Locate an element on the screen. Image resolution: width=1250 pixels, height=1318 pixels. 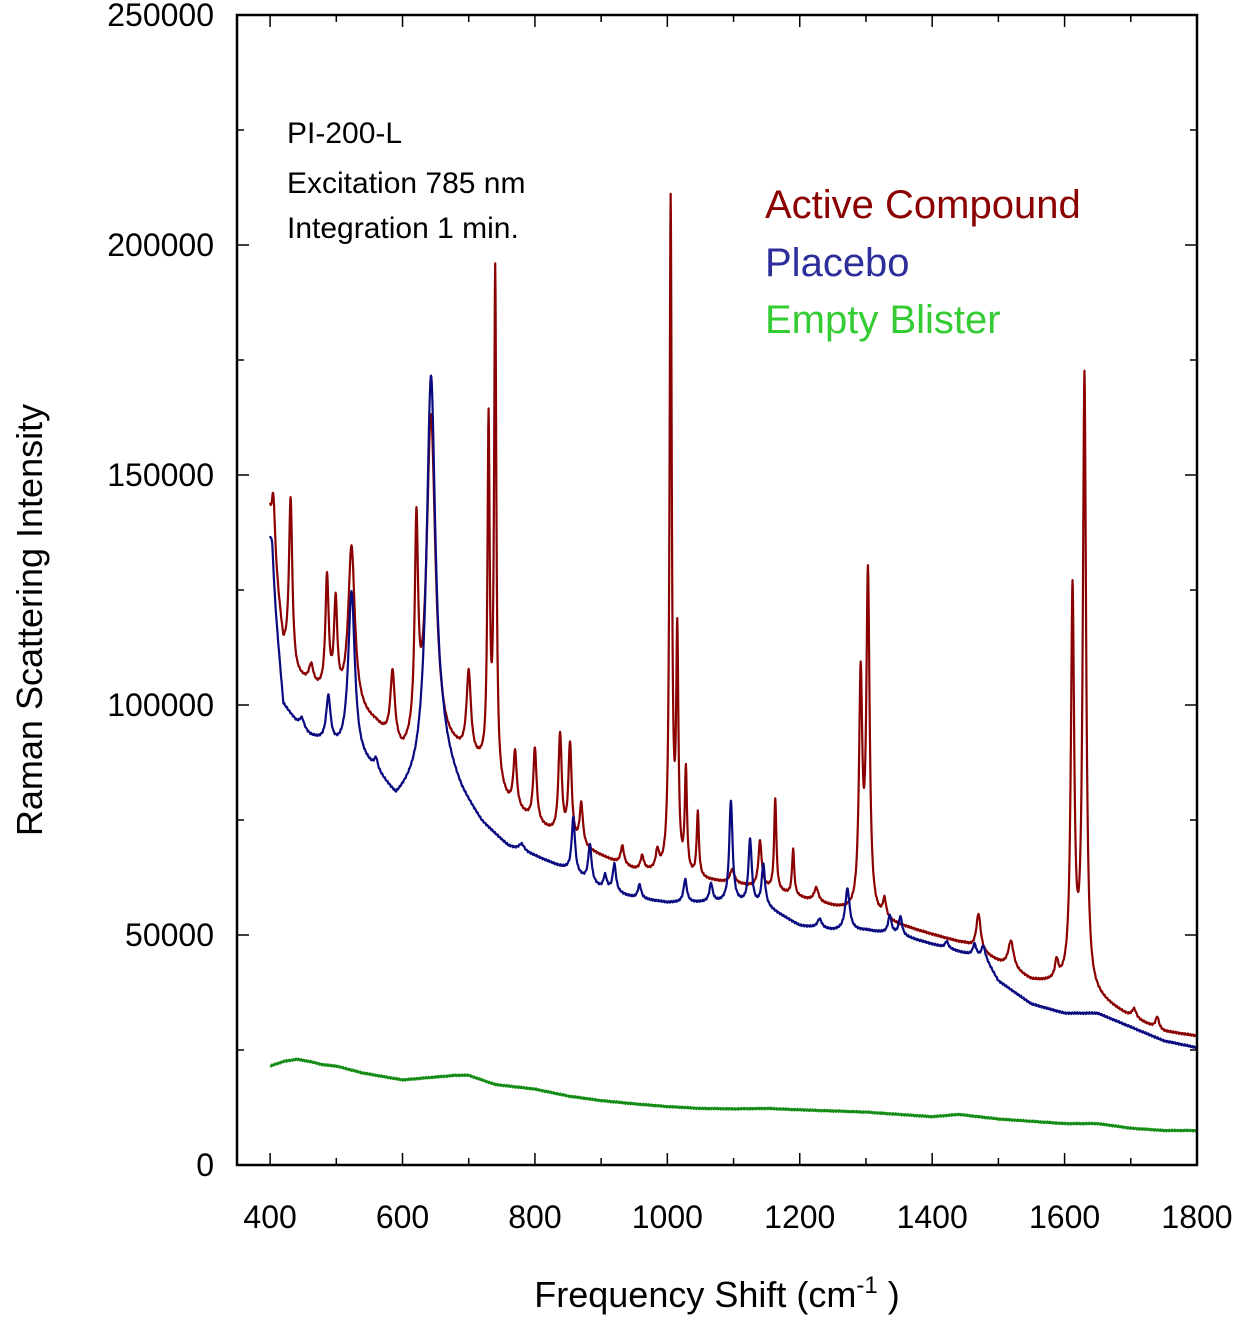
x-axis-title: Frequency Shift (cm-1 ) is located at coordinates (716, 1293).